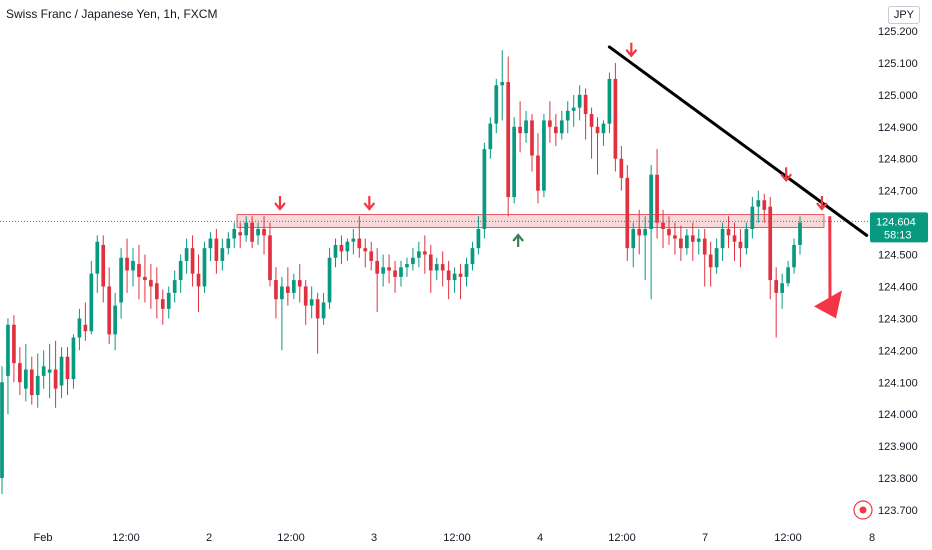 The height and width of the screenshot is (550, 932). I want to click on target-icon, so click(863, 510).